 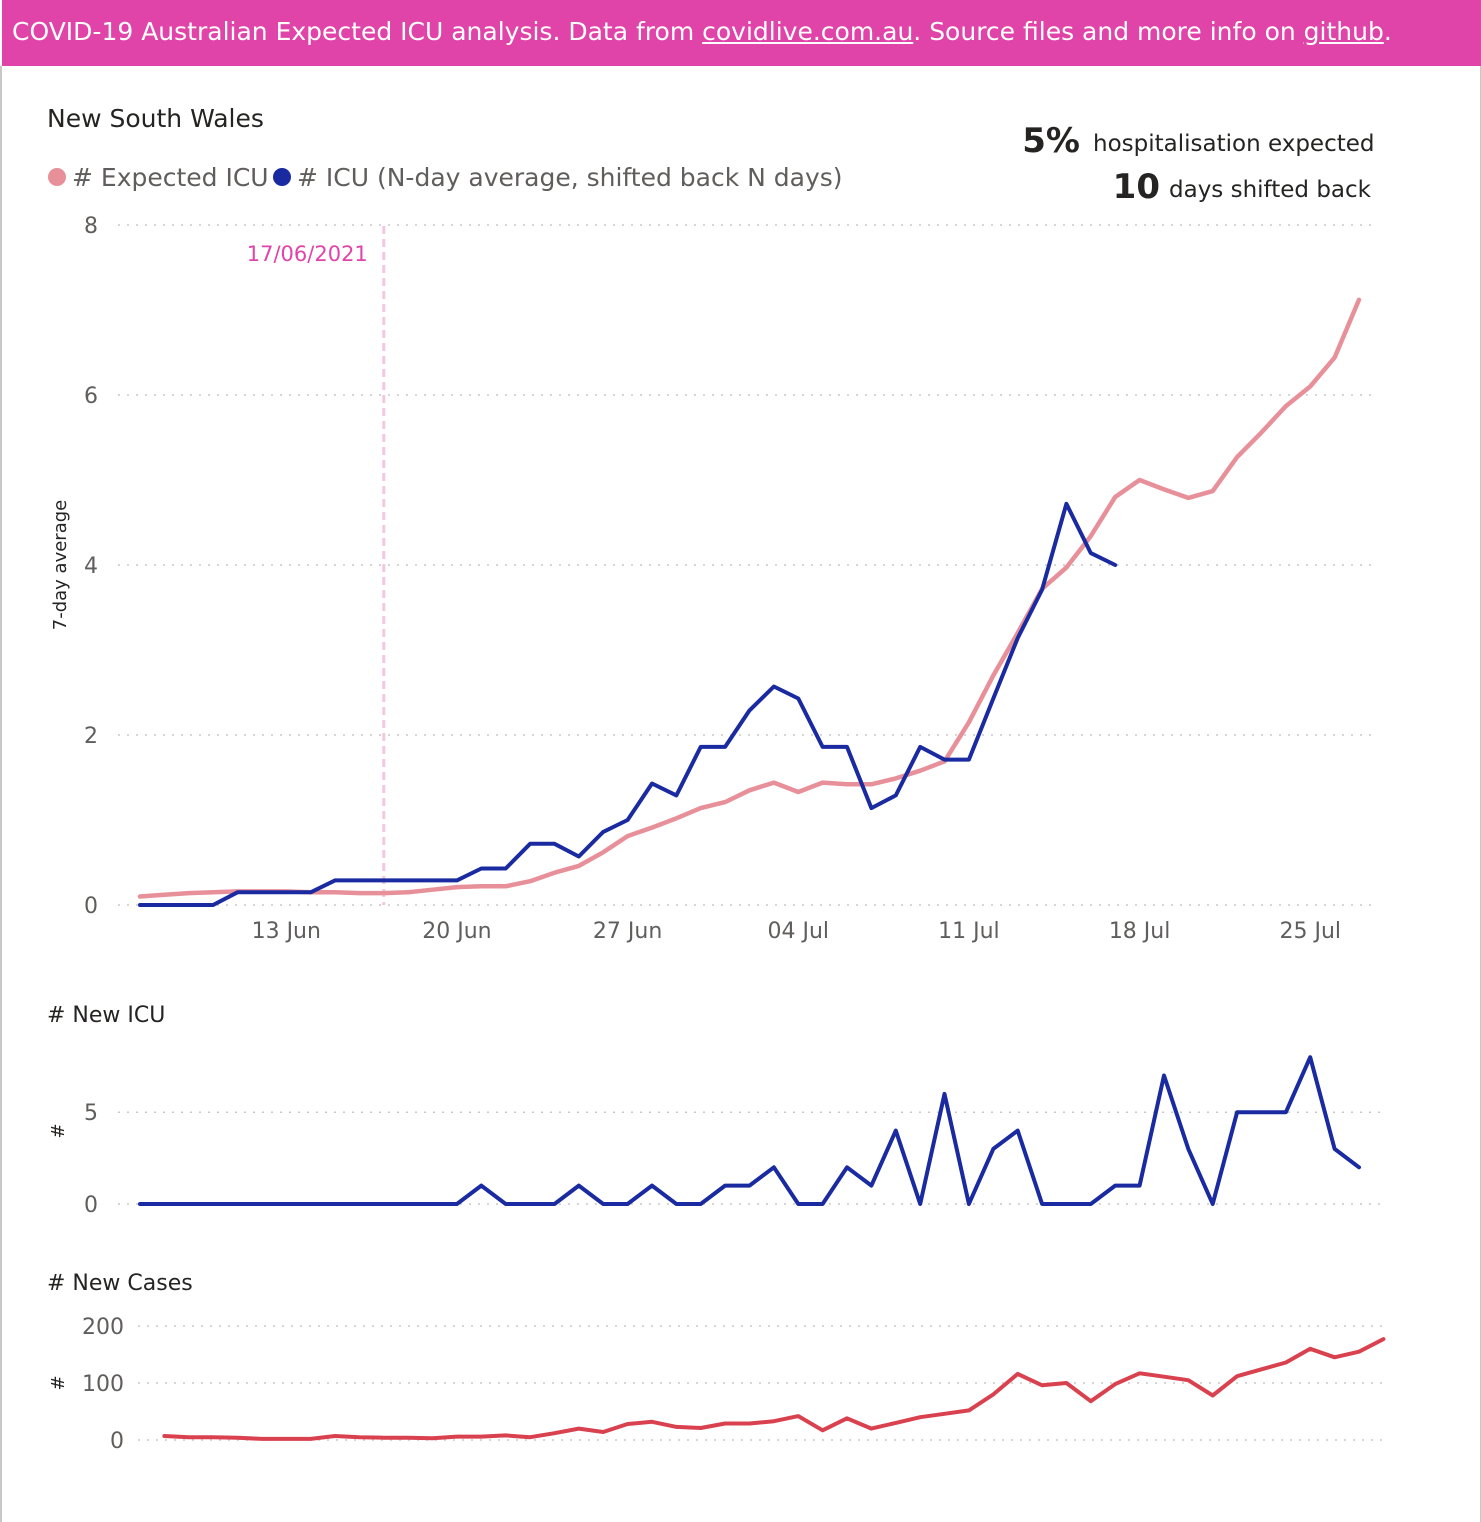 I want to click on main-chart-title: New South Wales, so click(x=155, y=118).